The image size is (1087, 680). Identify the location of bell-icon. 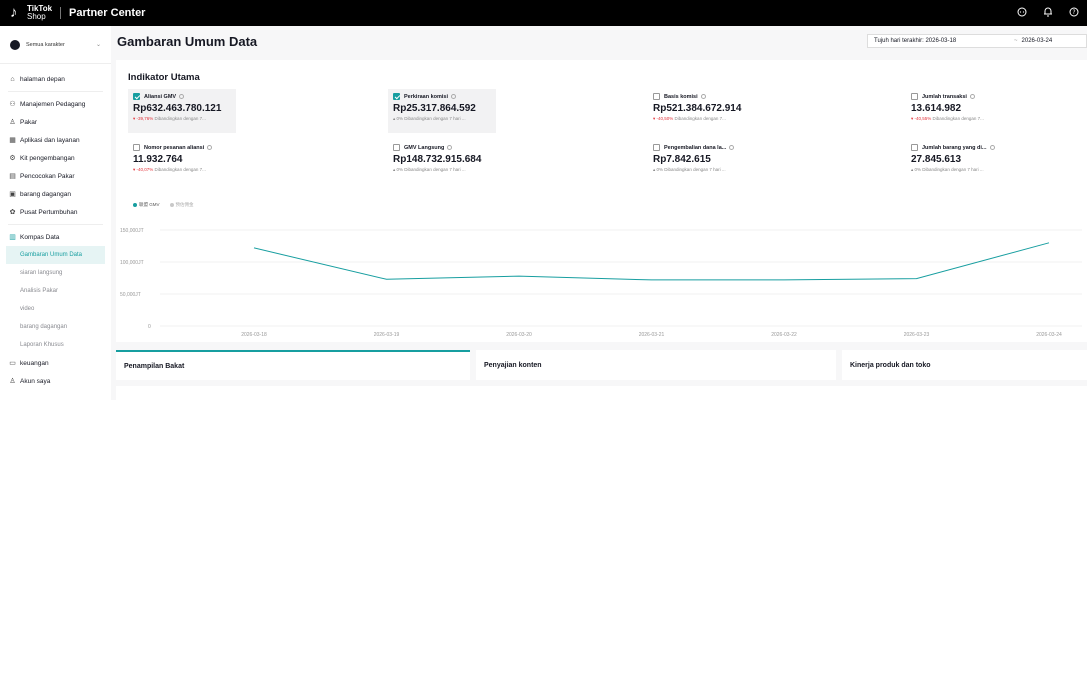
(1048, 13).